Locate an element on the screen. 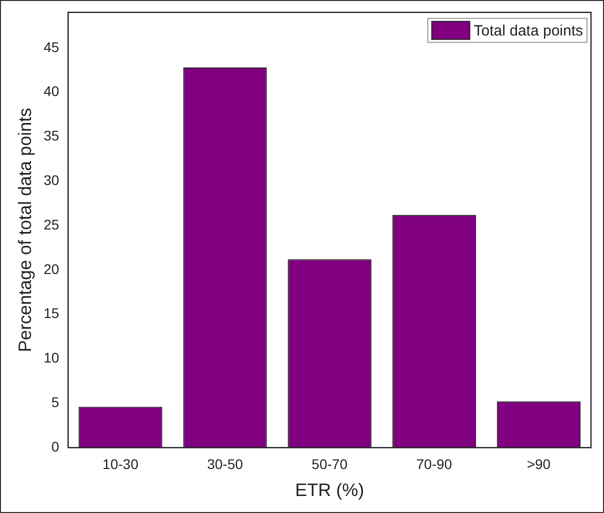 The width and height of the screenshot is (604, 513). x-tick-label: 10-30 is located at coordinates (120, 464).